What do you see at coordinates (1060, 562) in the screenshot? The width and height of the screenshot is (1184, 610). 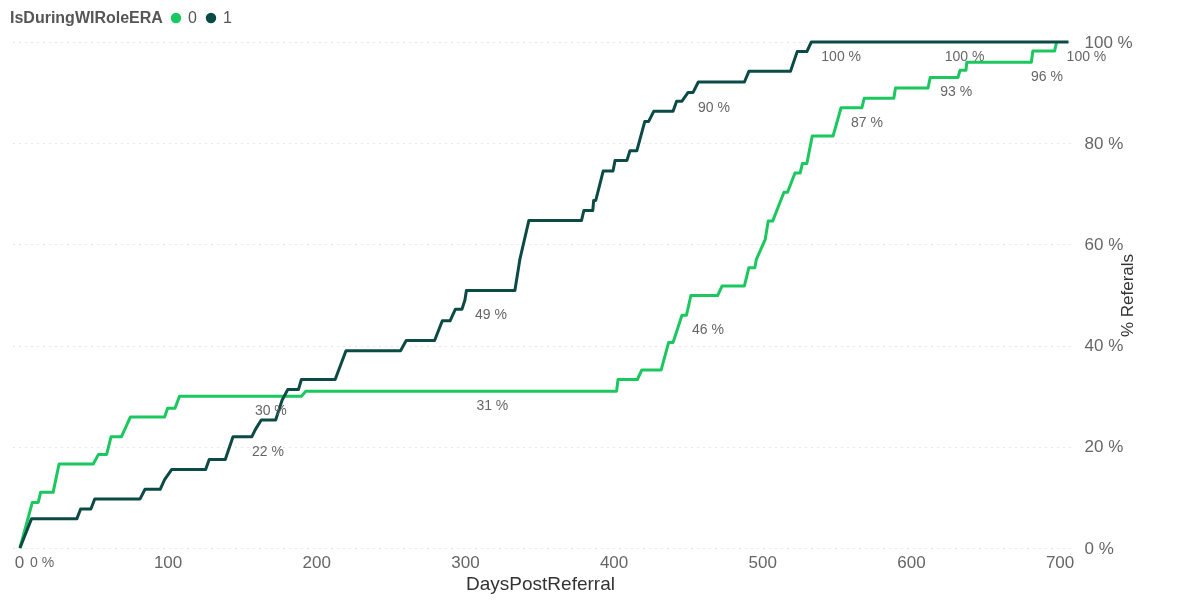 I see `x-tick-label: 700` at bounding box center [1060, 562].